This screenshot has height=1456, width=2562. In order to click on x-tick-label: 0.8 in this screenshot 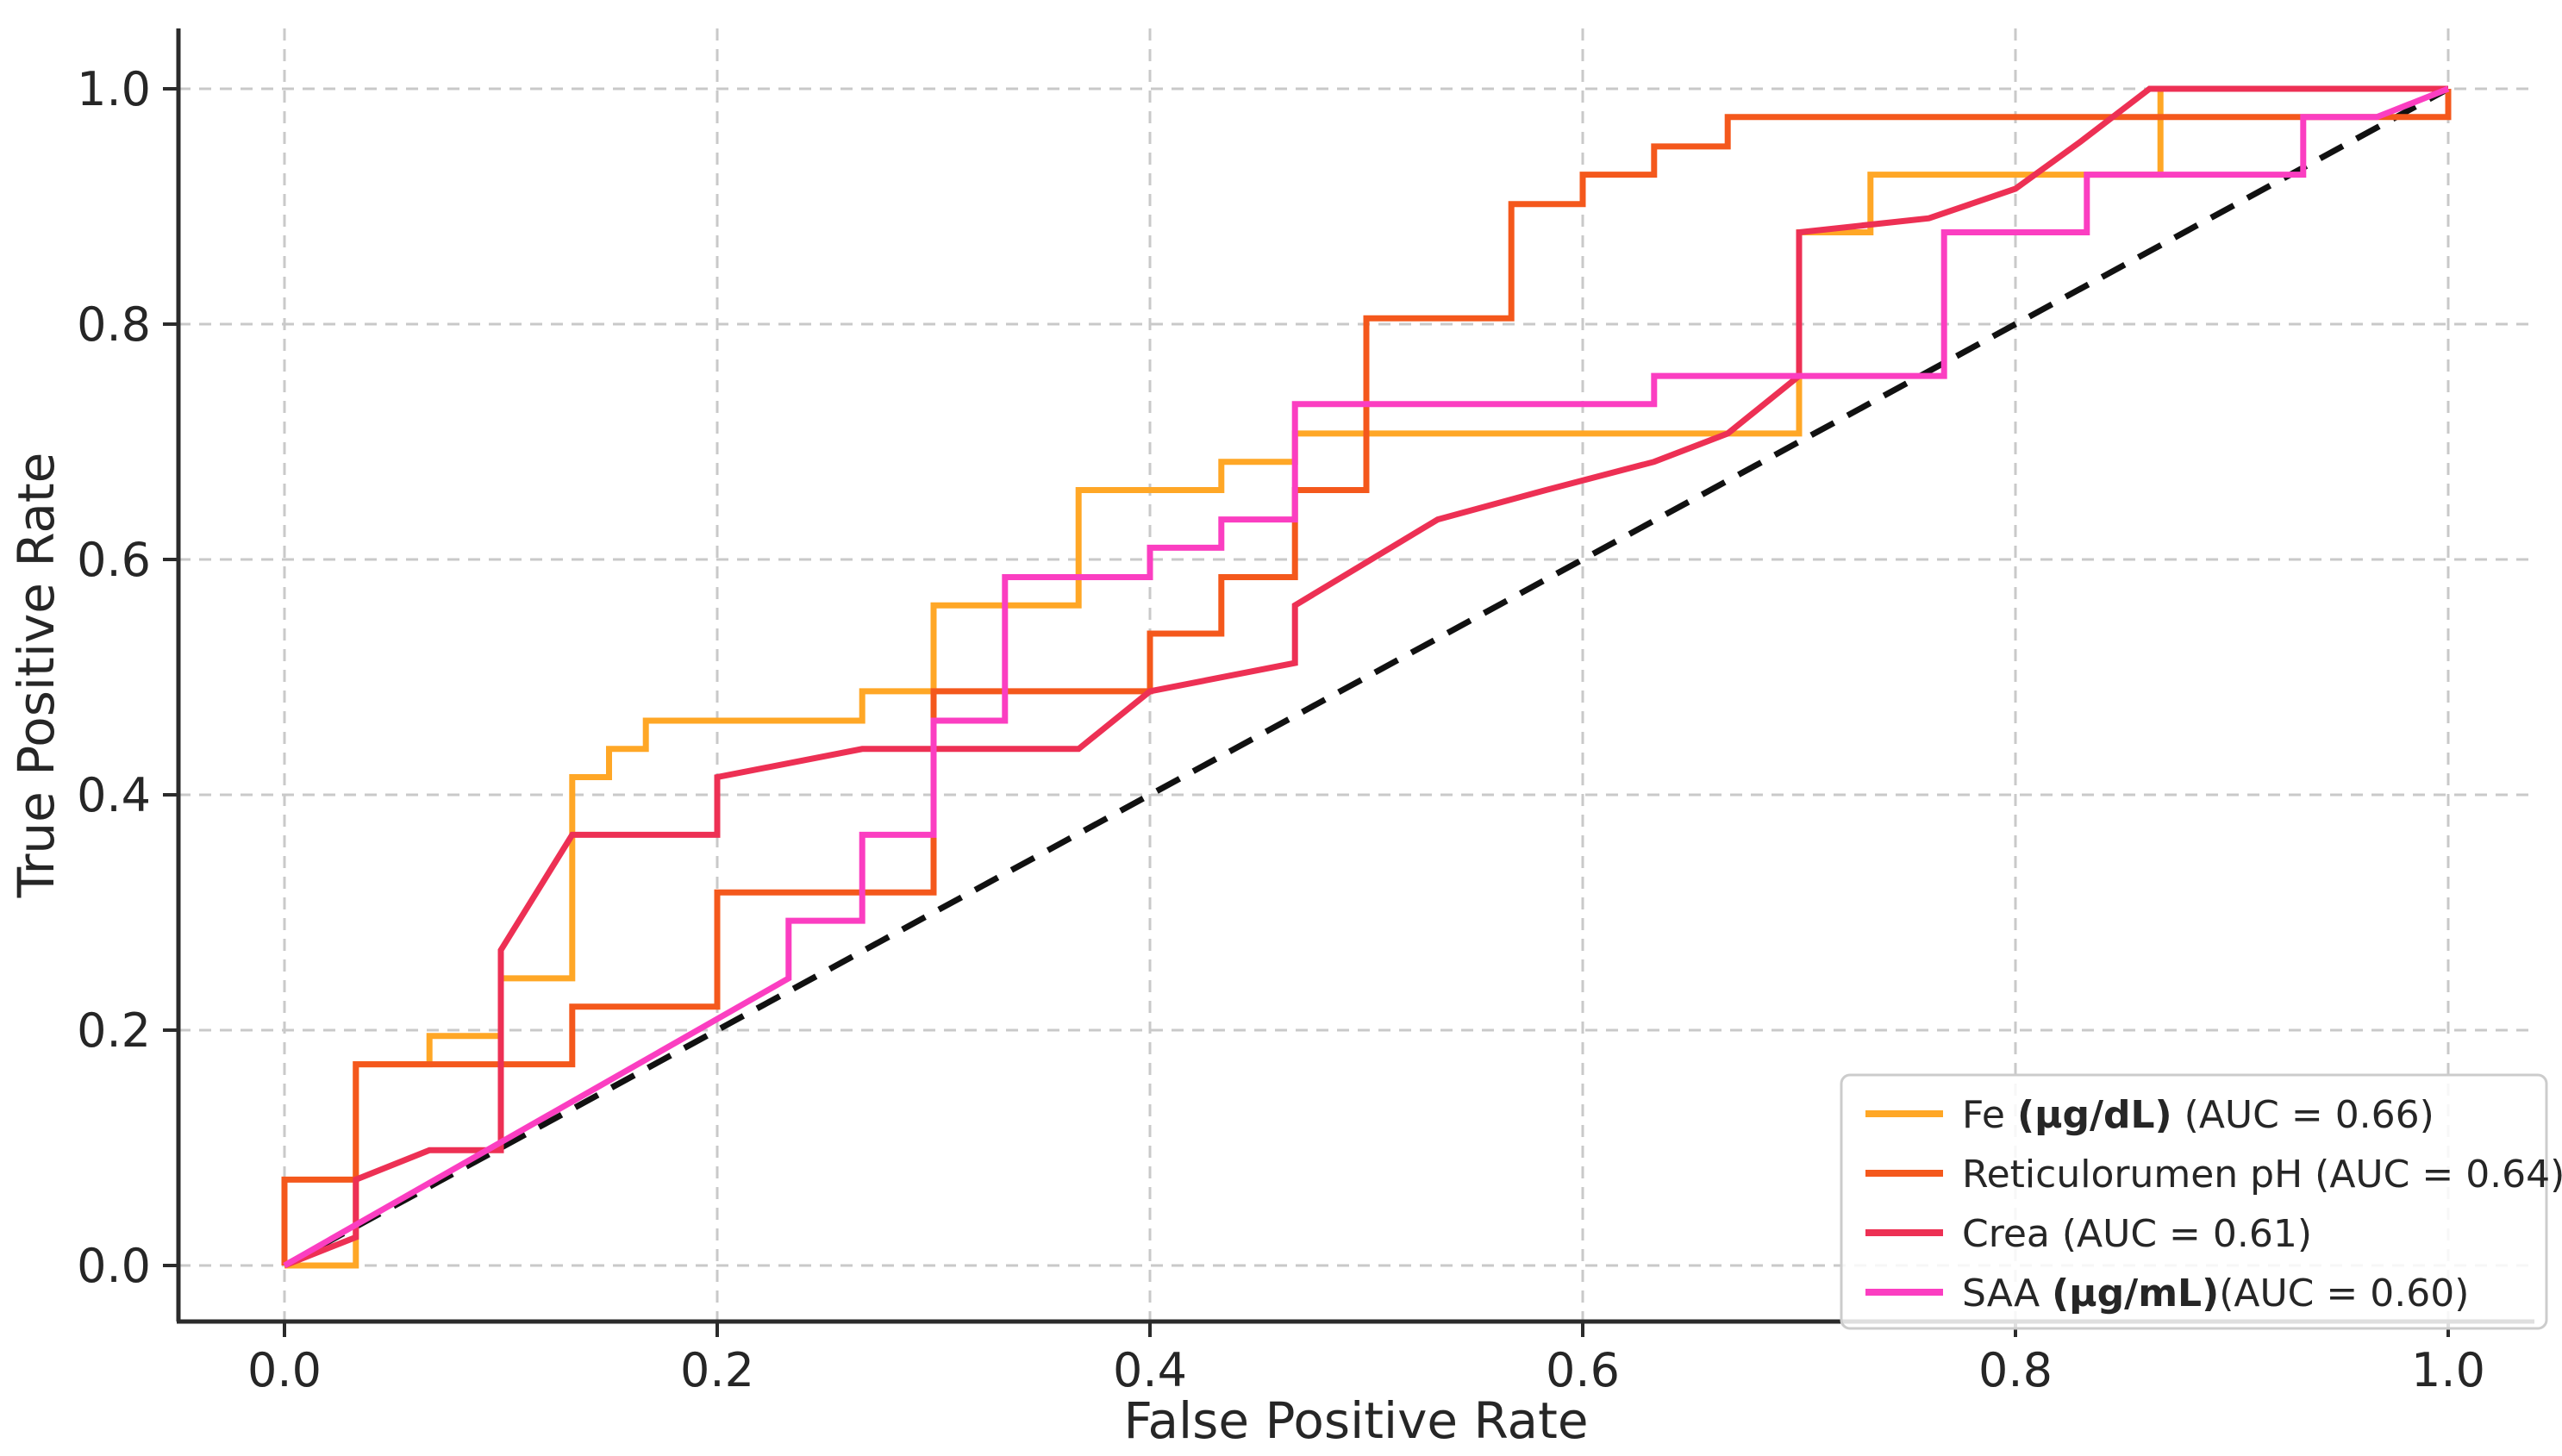, I will do `click(2015, 1370)`.